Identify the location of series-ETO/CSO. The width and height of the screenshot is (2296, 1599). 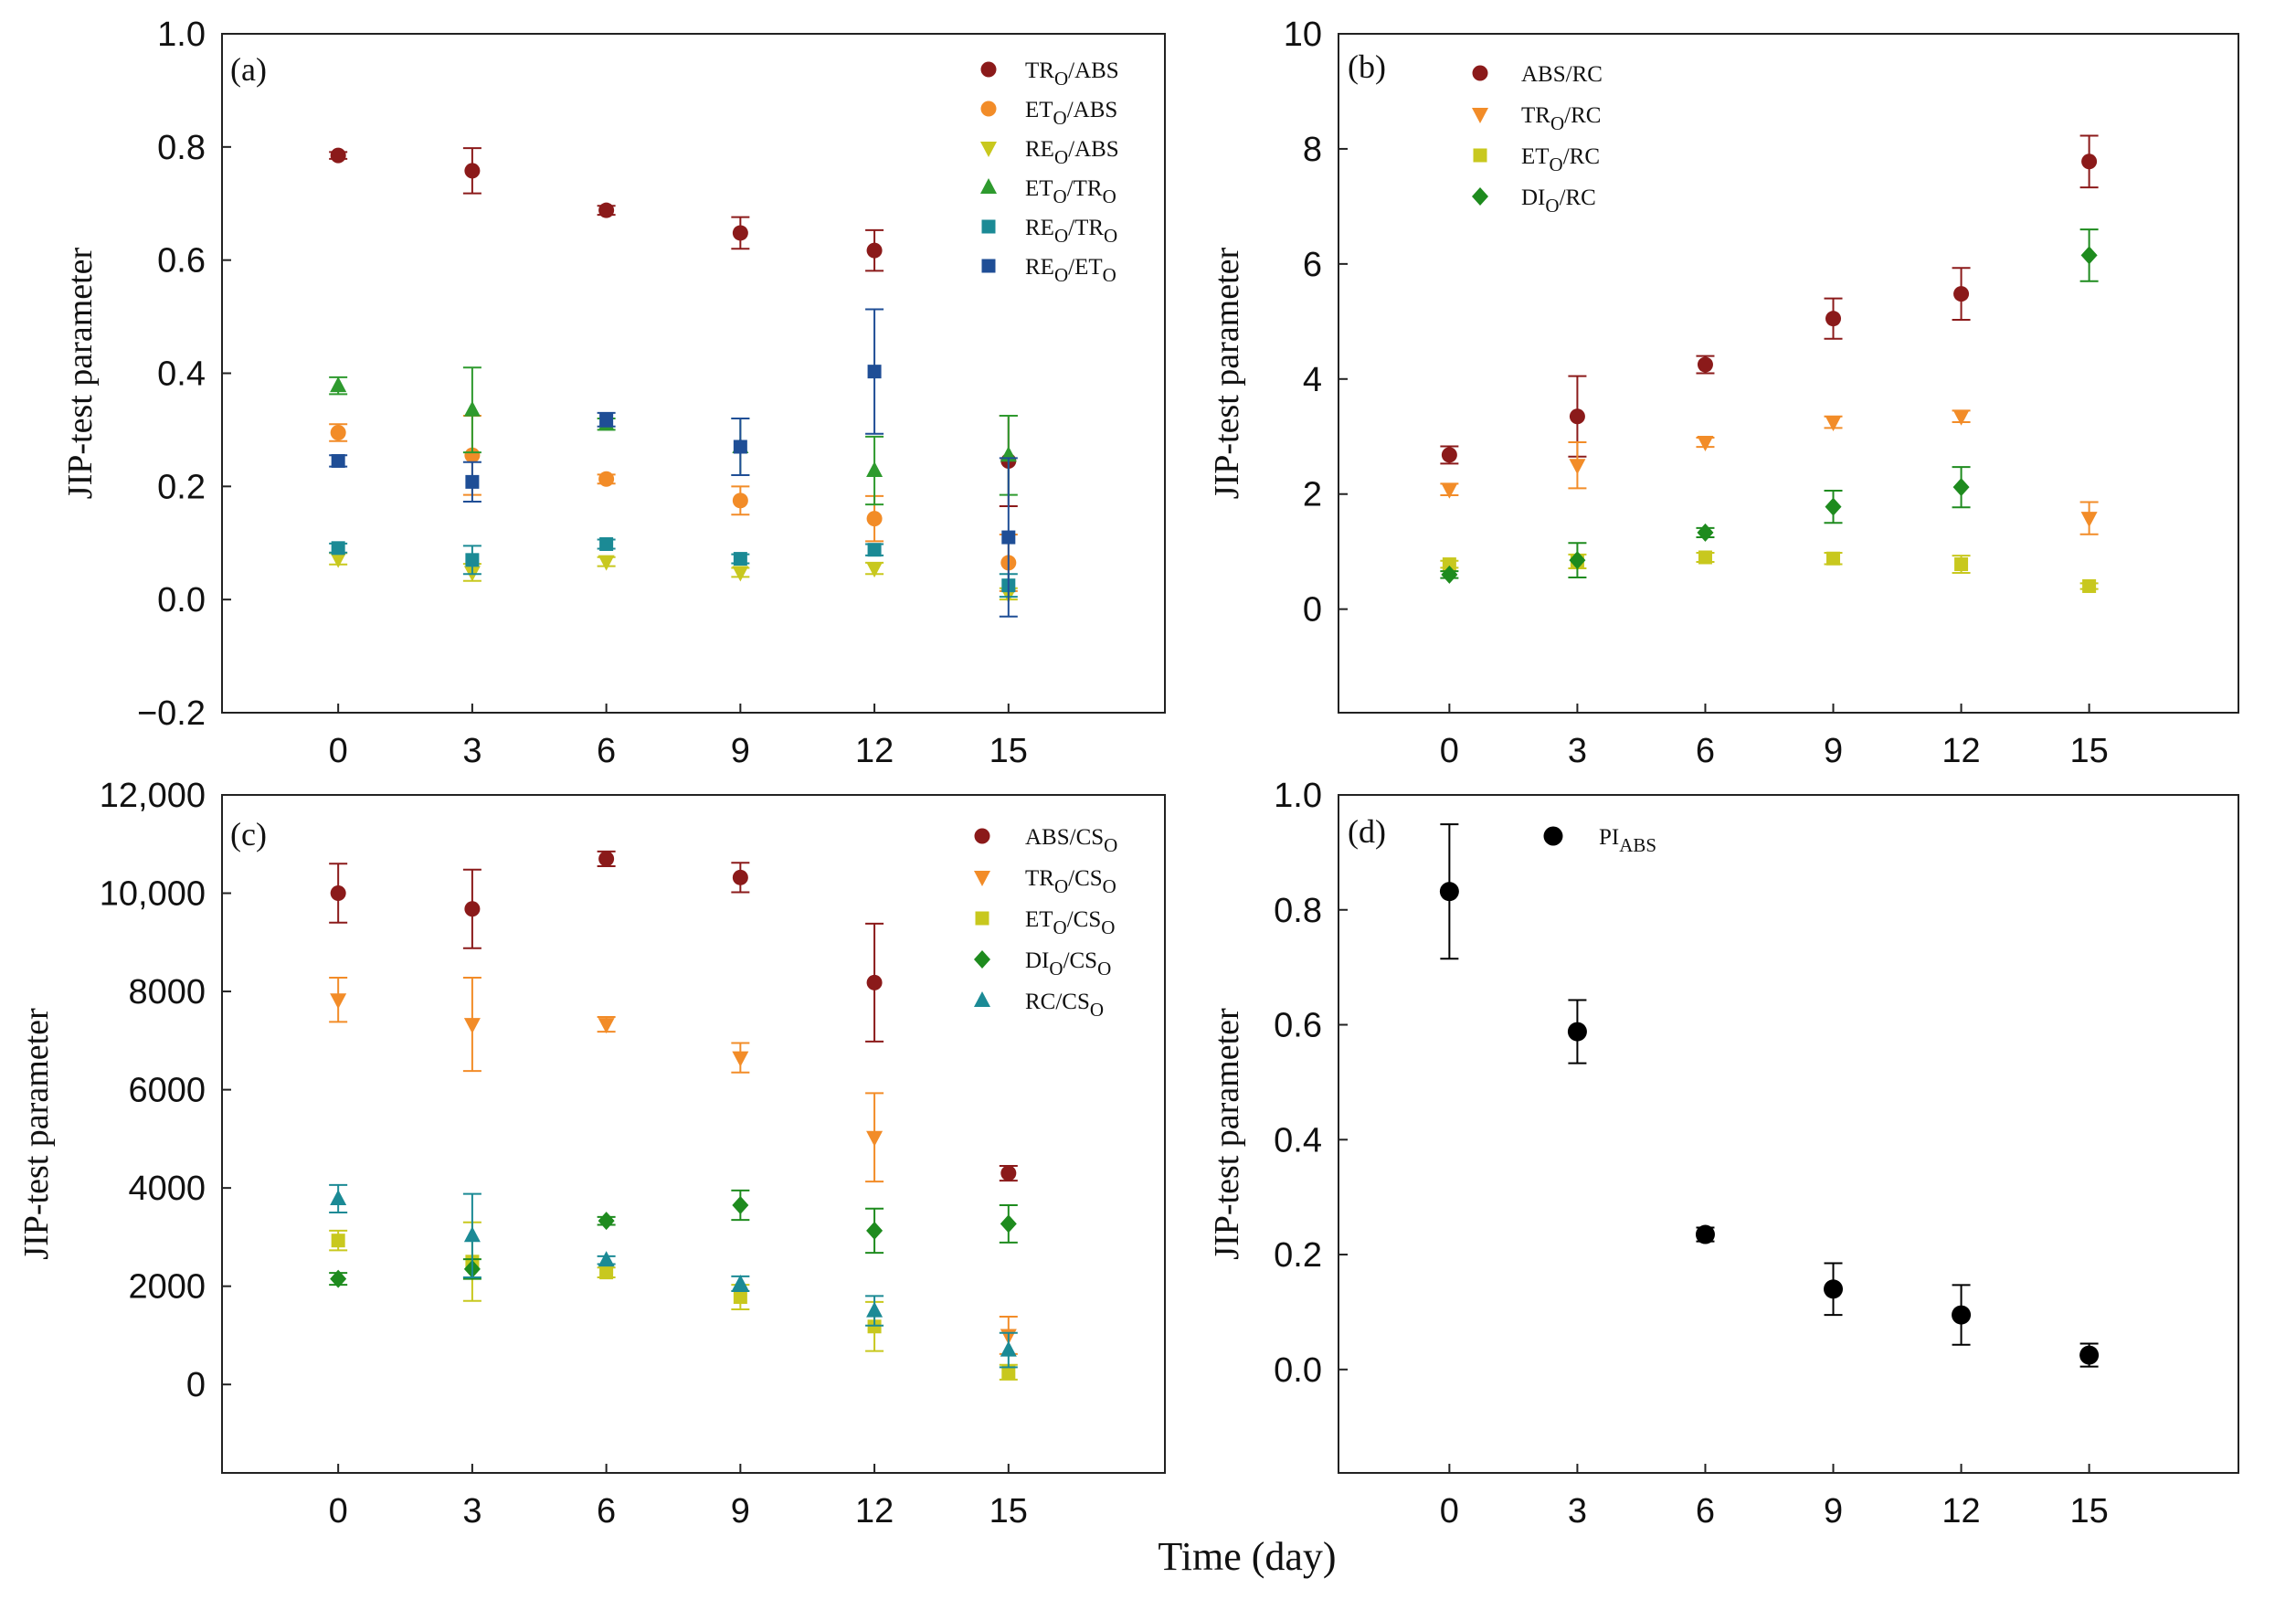
(673, 1301).